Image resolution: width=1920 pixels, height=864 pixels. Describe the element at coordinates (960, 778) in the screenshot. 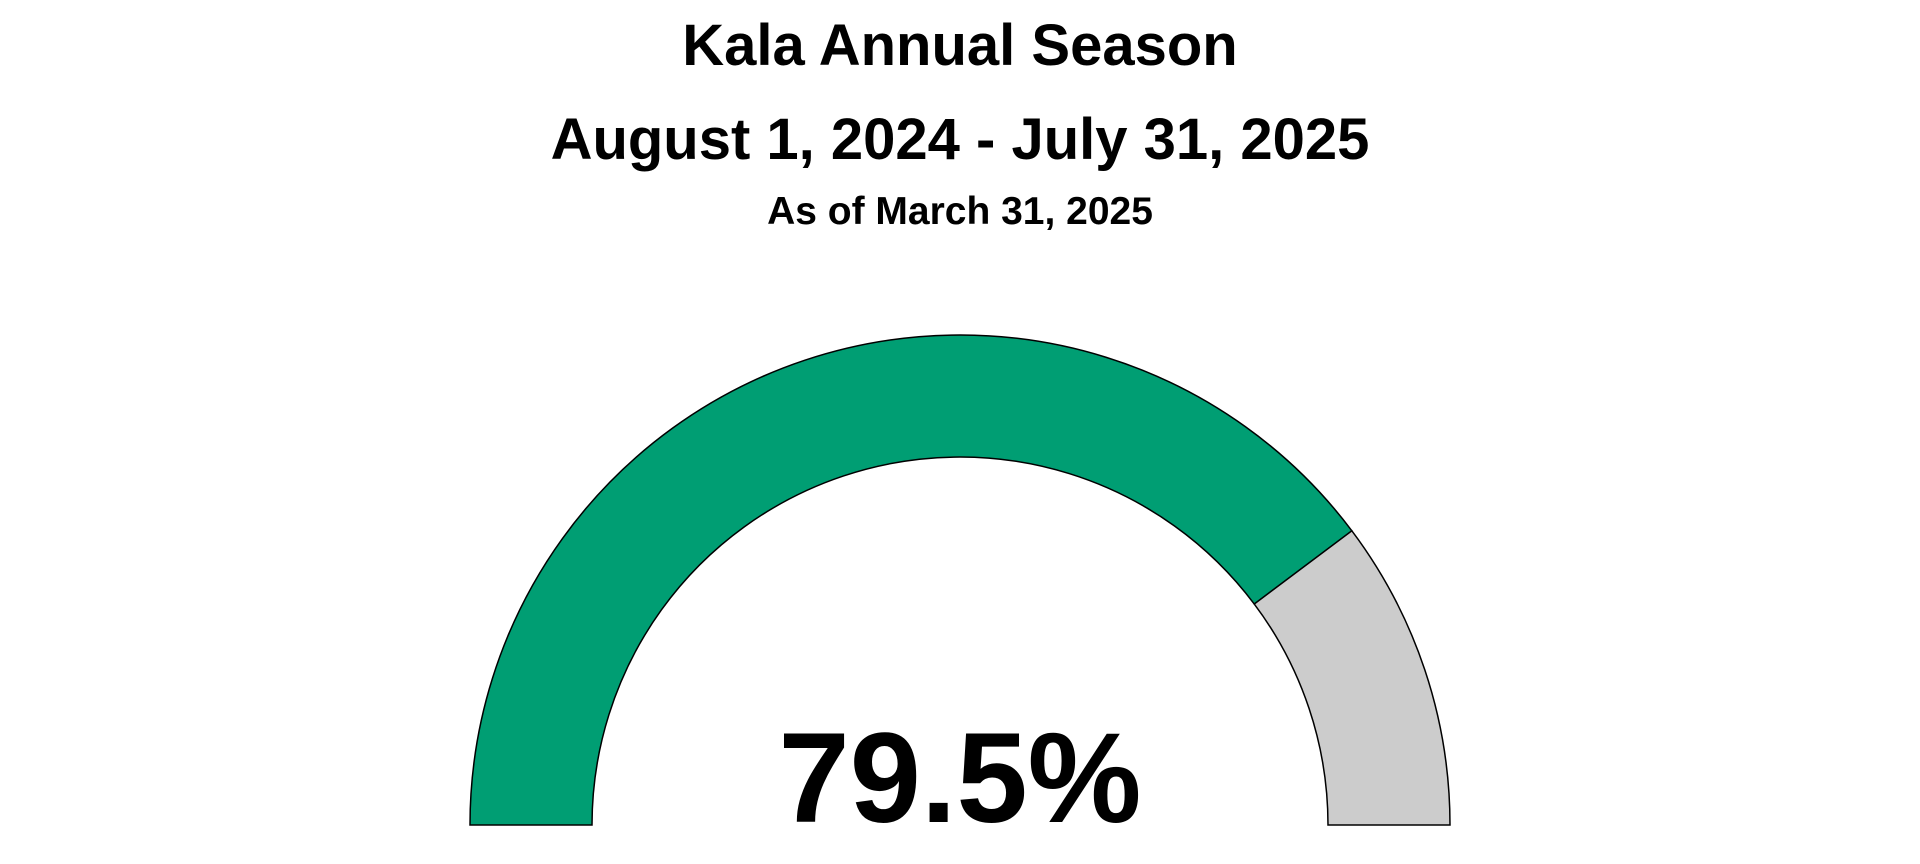

I see `gauge-value-label: 79.5%` at that location.